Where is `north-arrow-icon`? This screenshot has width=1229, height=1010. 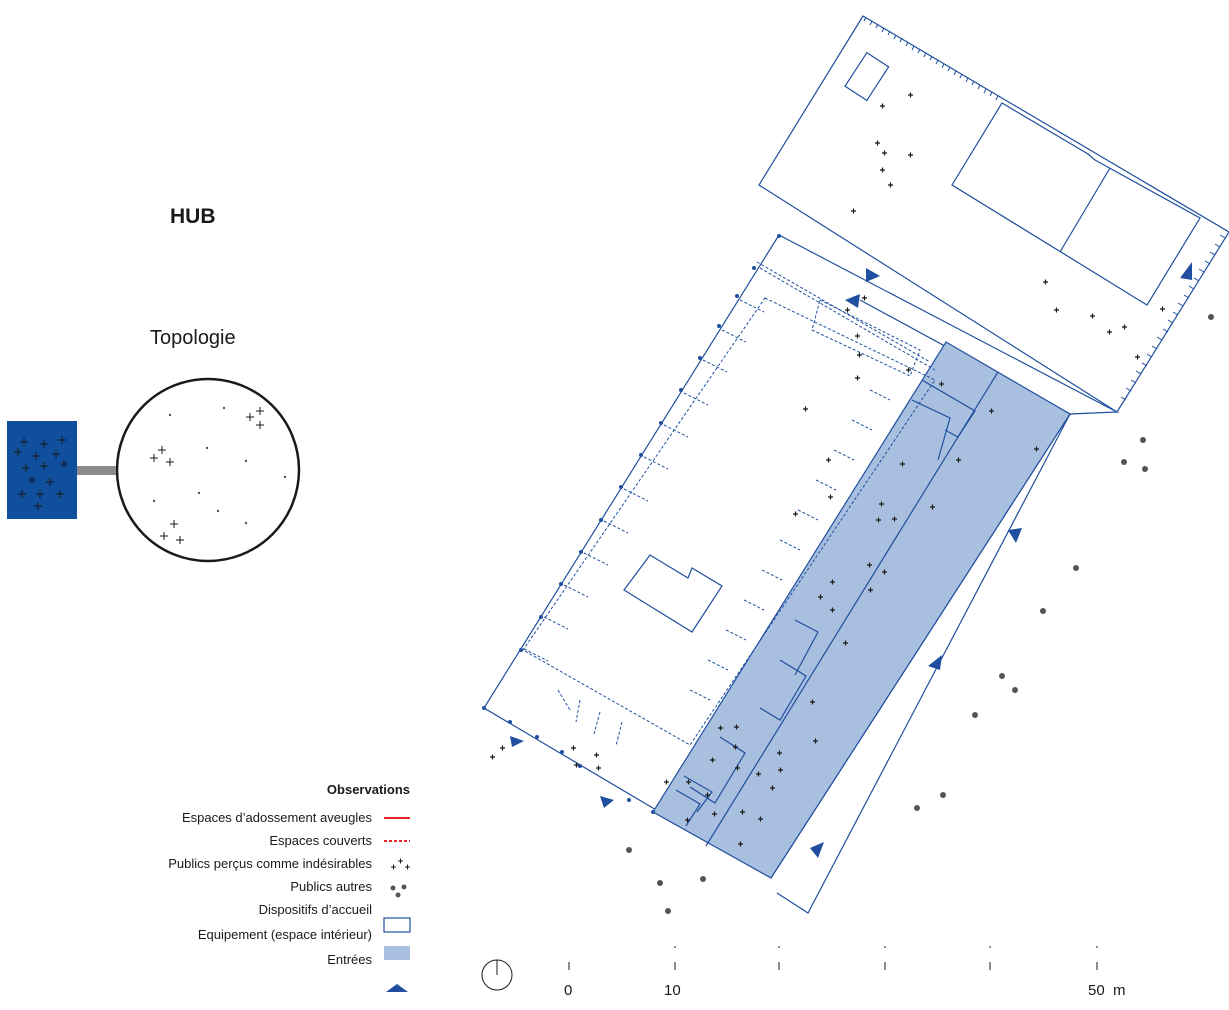 north-arrow-icon is located at coordinates (497, 975).